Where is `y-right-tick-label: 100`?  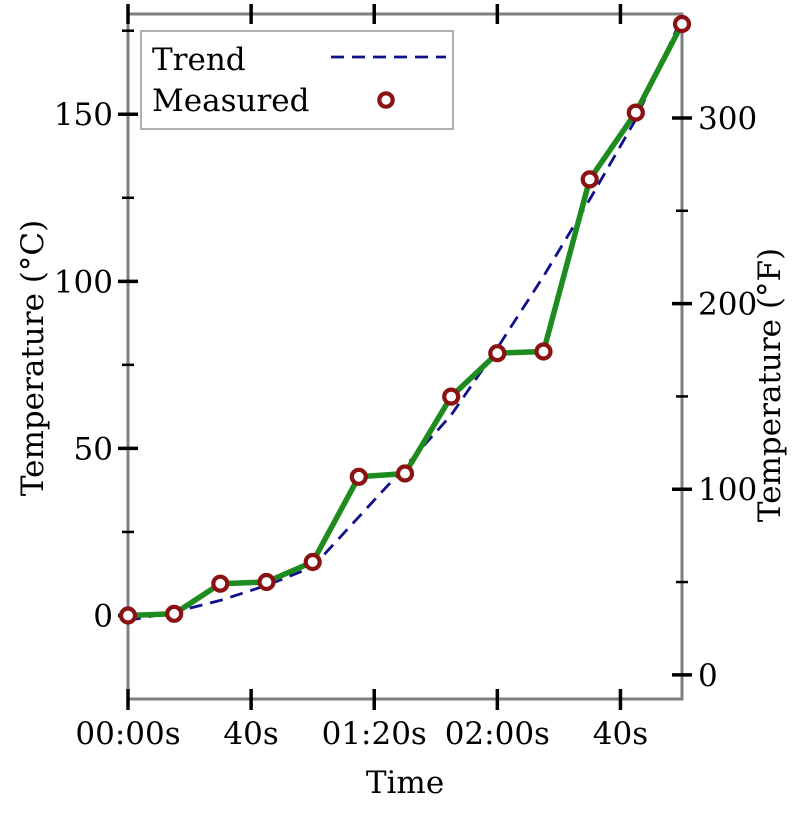
y-right-tick-label: 100 is located at coordinates (727, 490).